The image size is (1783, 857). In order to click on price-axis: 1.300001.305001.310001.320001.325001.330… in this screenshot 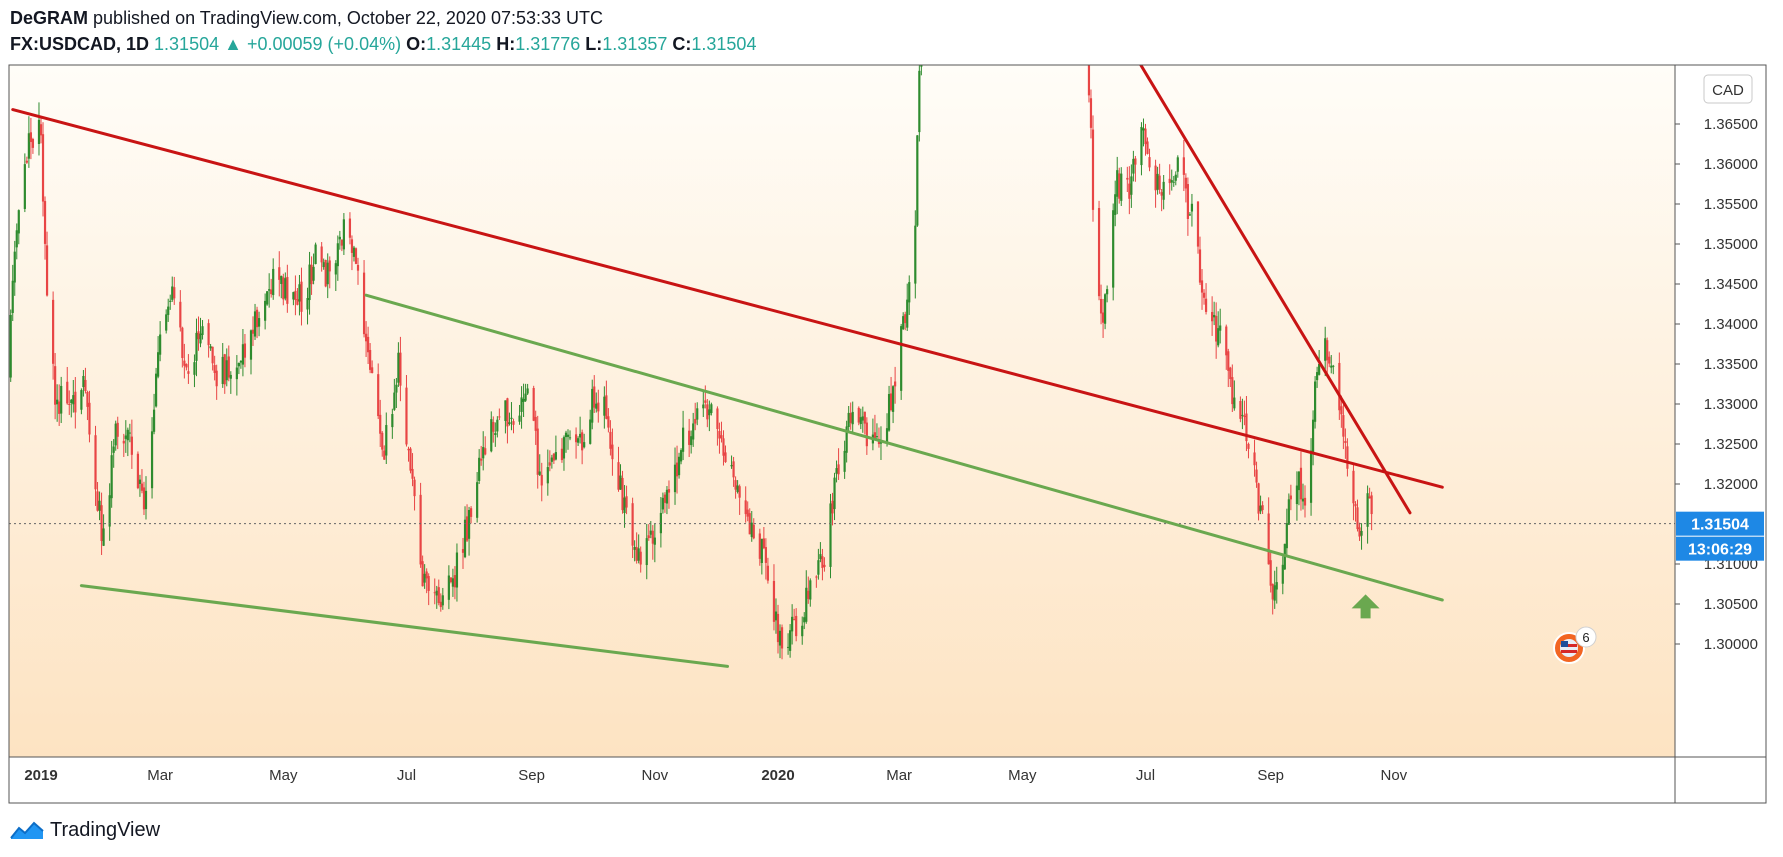, I will do `click(1716, 384)`.